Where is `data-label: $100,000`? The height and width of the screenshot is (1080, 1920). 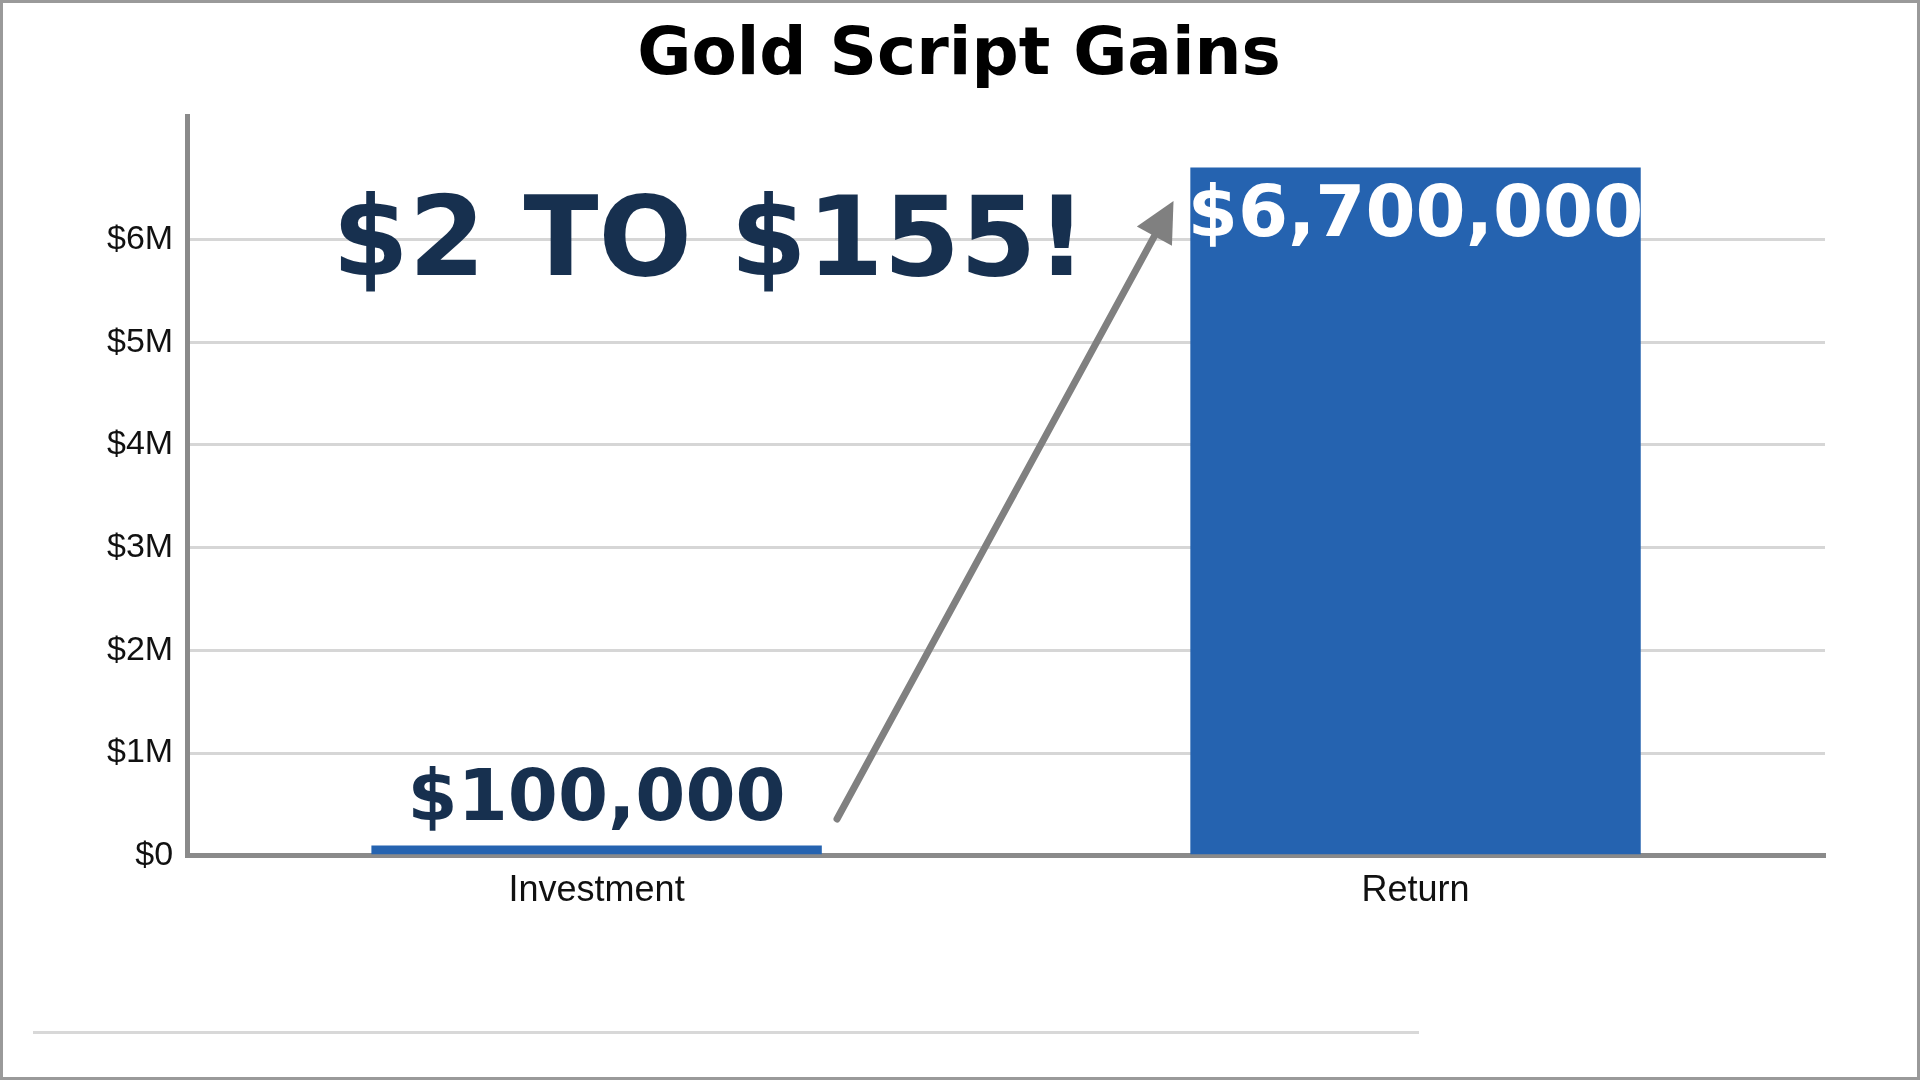 data-label: $100,000 is located at coordinates (596, 795).